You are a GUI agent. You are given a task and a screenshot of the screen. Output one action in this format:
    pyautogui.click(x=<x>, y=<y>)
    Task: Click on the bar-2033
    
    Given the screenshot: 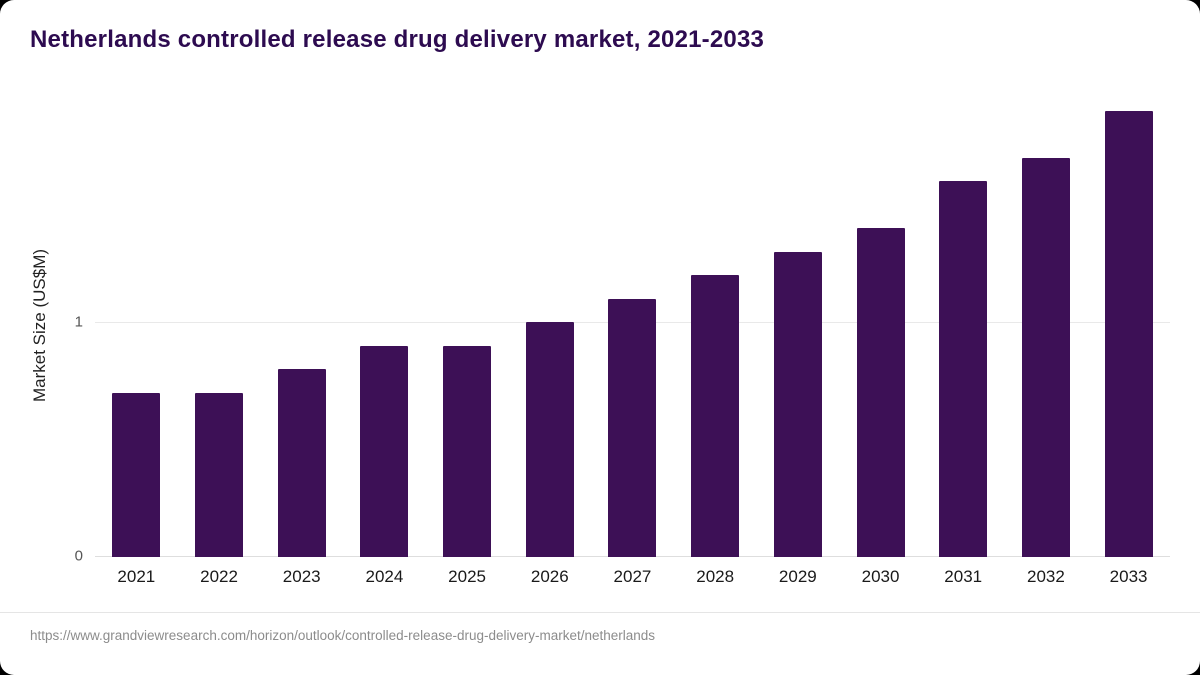 What is the action you would take?
    pyautogui.click(x=1128, y=333)
    